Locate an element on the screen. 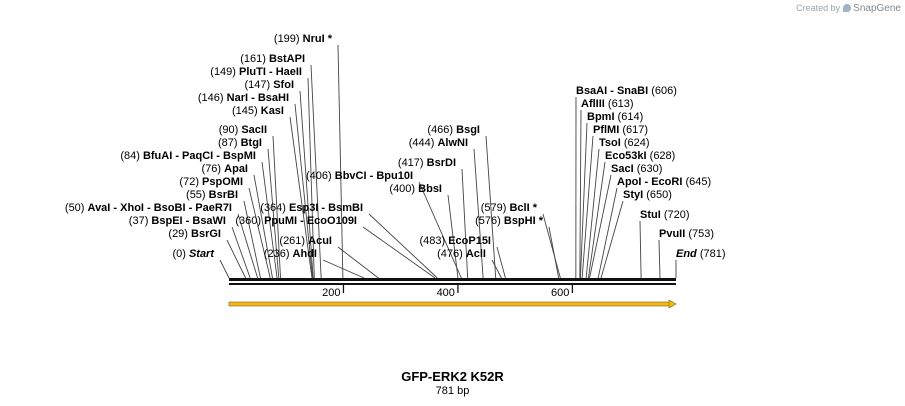  bp-ruler: 200 400 600 is located at coordinates (448, 292).